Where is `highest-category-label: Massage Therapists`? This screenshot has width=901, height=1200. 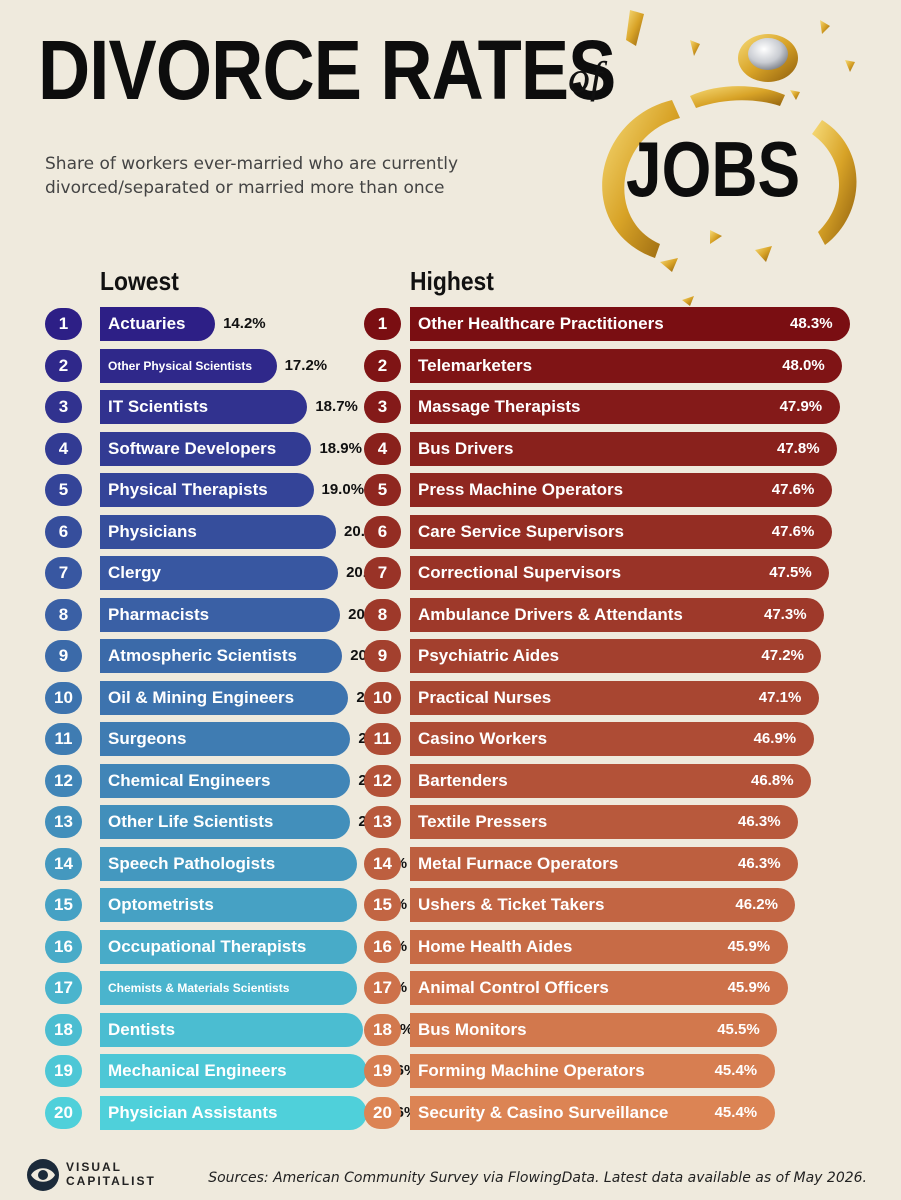 highest-category-label: Massage Therapists is located at coordinates (499, 406).